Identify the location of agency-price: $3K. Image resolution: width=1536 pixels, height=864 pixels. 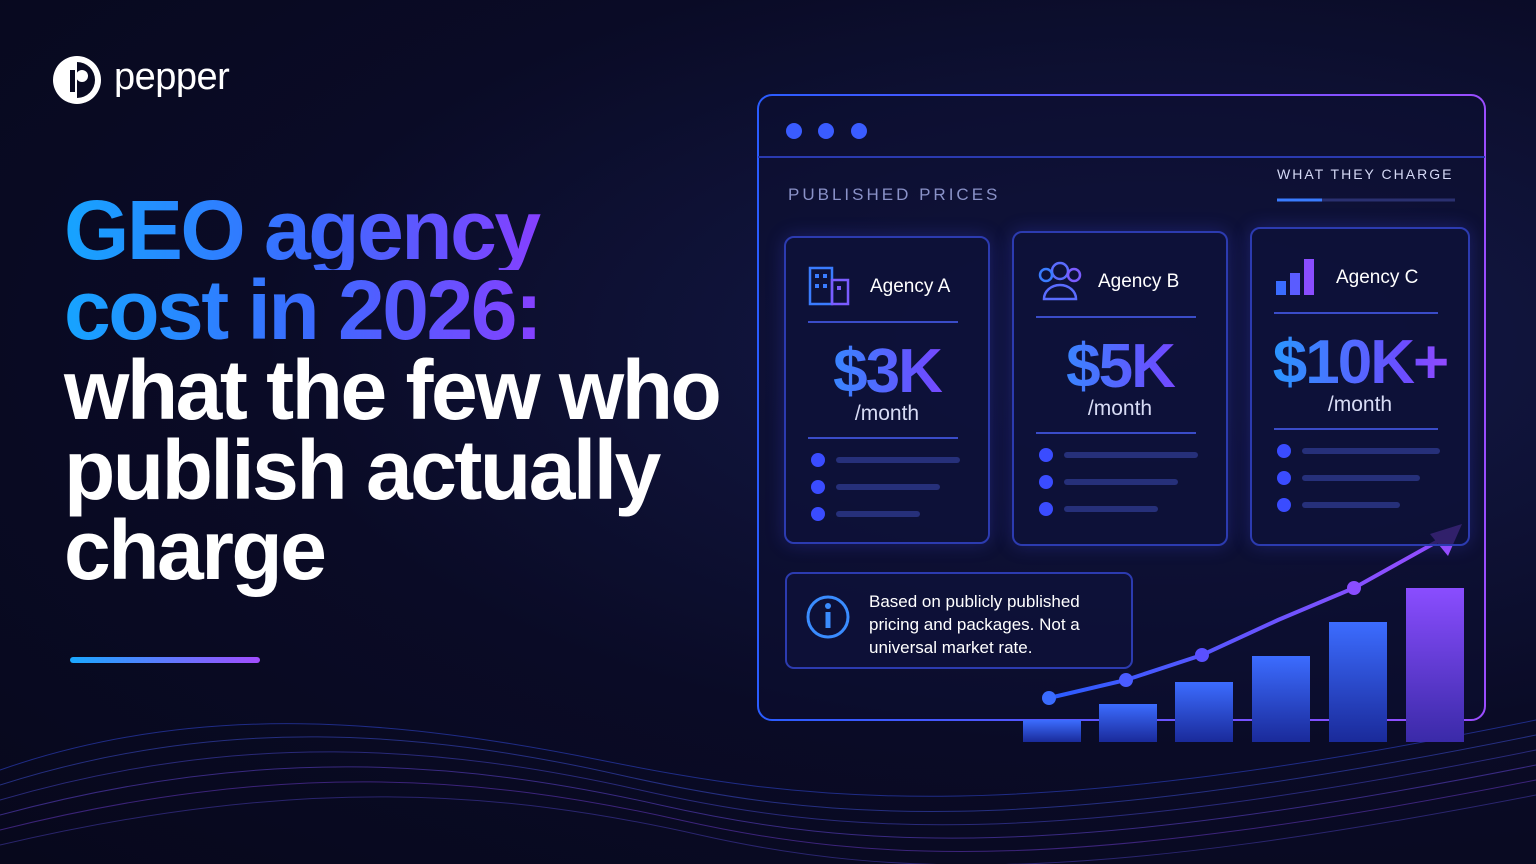
(887, 371).